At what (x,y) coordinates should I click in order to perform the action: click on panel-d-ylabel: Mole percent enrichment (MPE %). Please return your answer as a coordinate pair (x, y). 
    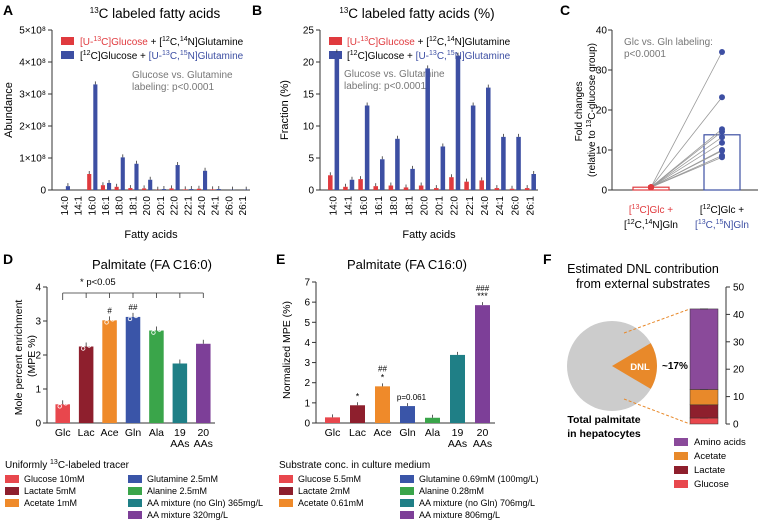
    Looking at the image, I should click on (25, 356).